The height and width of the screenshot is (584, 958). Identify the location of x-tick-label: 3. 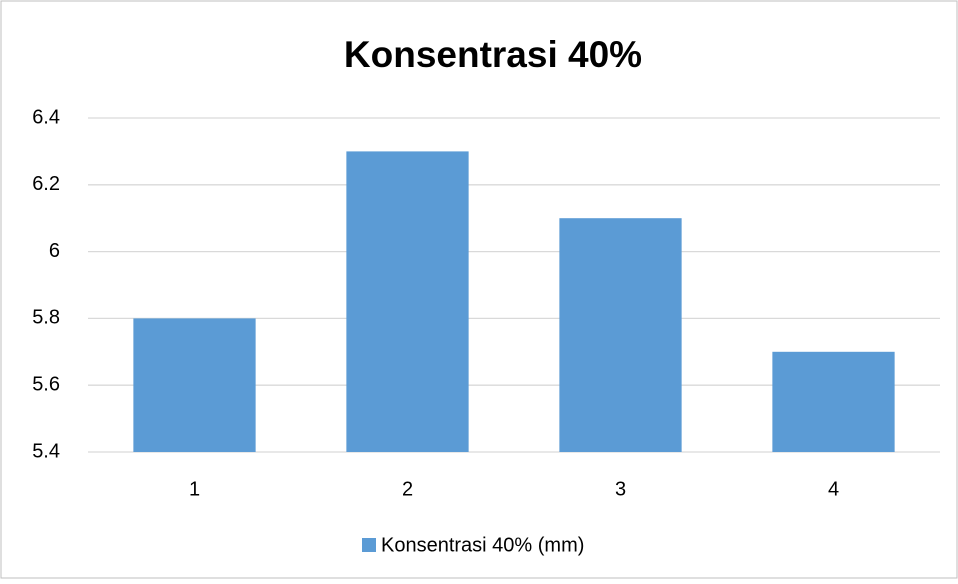
(620, 489).